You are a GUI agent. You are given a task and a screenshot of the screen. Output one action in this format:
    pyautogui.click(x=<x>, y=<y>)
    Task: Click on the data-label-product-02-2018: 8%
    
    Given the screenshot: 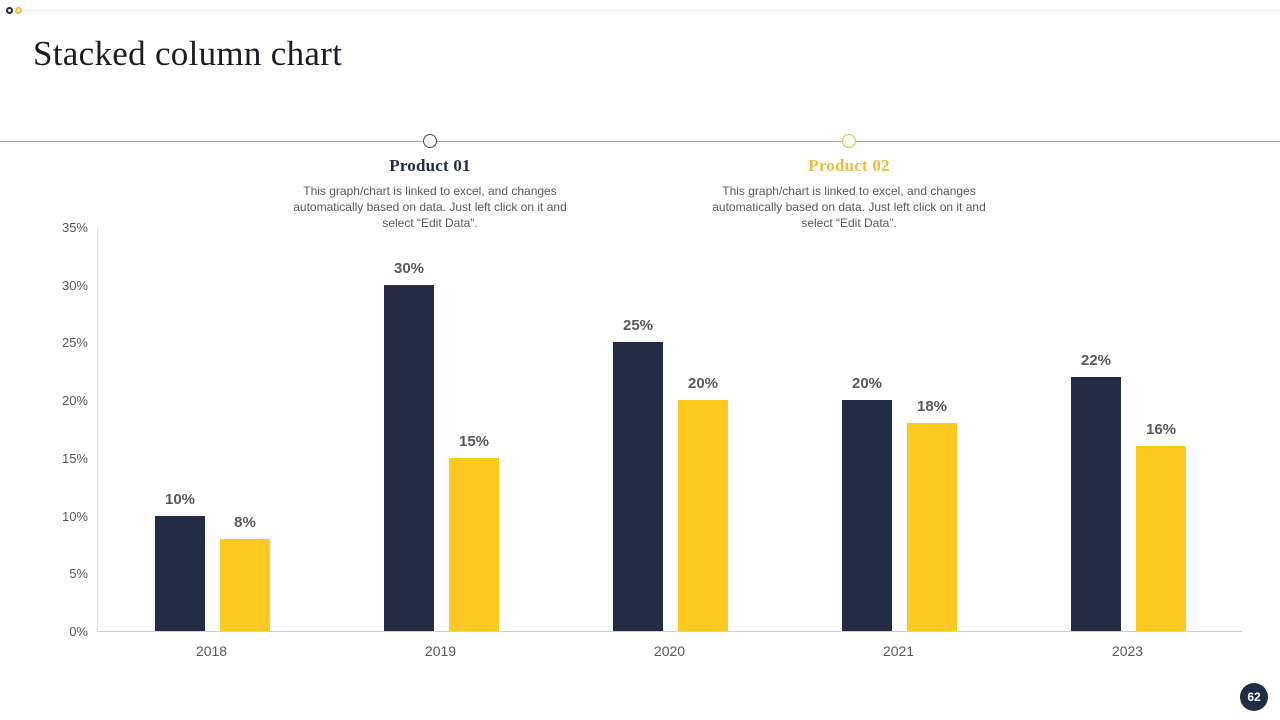 What is the action you would take?
    pyautogui.click(x=245, y=522)
    